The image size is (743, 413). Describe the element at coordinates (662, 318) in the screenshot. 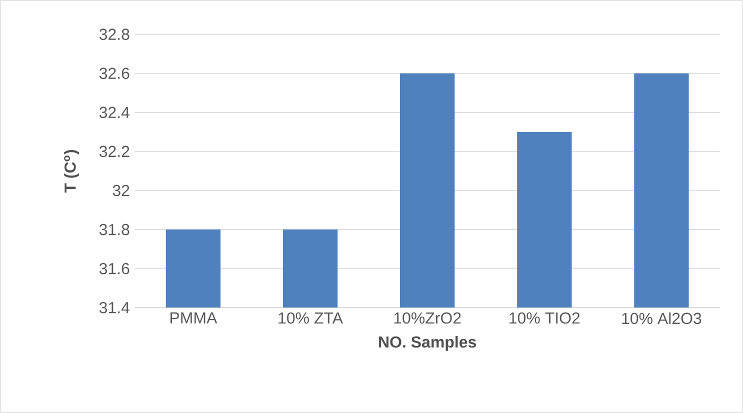

I see `x-tick-label: 10% Al2O3` at that location.